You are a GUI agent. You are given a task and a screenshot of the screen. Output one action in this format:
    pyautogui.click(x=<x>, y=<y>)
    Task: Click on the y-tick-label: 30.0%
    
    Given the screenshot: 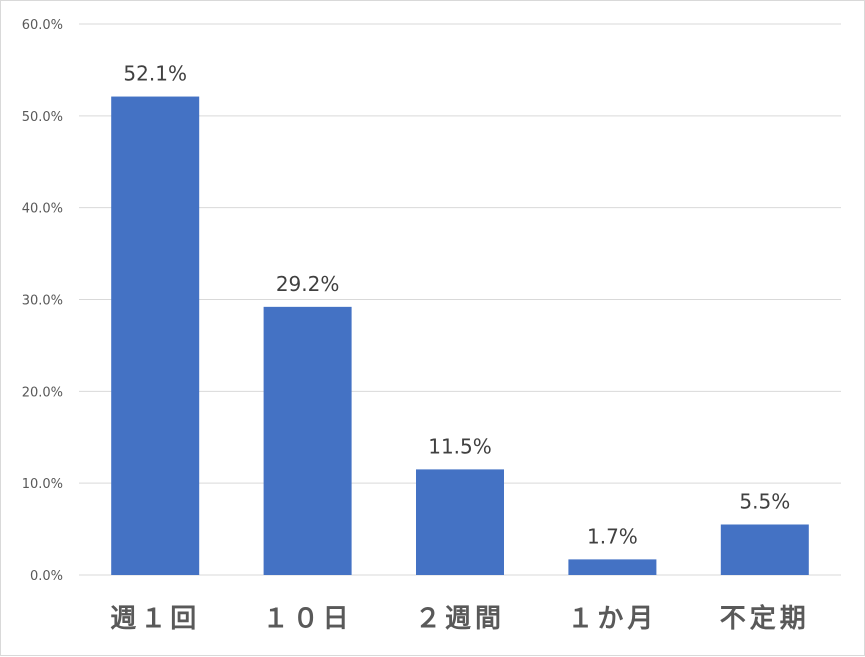 What is the action you would take?
    pyautogui.click(x=42, y=301)
    